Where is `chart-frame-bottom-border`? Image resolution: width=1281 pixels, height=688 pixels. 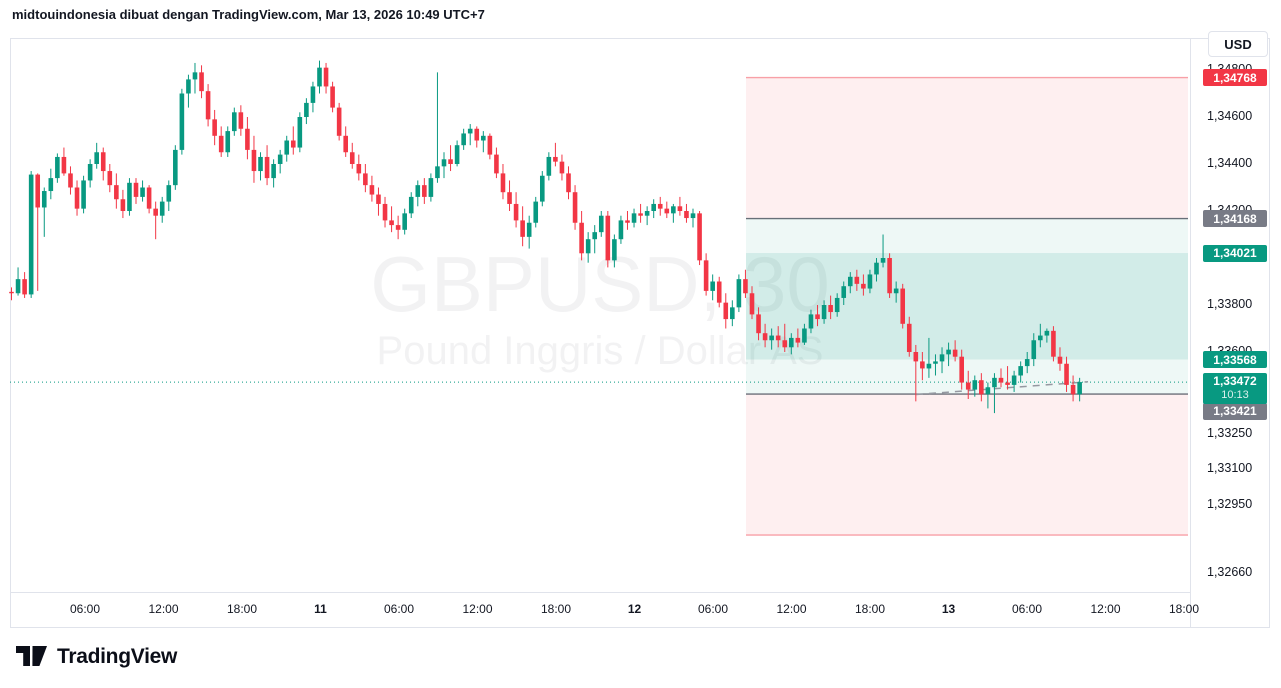
chart-frame-bottom-border is located at coordinates (640, 627).